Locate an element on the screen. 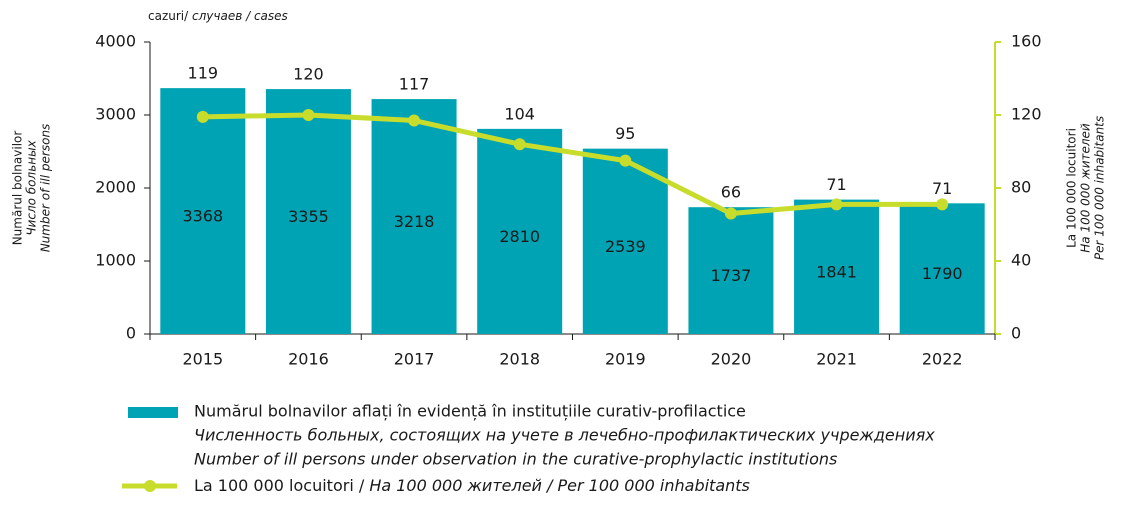 This screenshot has width=1131, height=507. x-tick-label: 2015 is located at coordinates (202, 359).